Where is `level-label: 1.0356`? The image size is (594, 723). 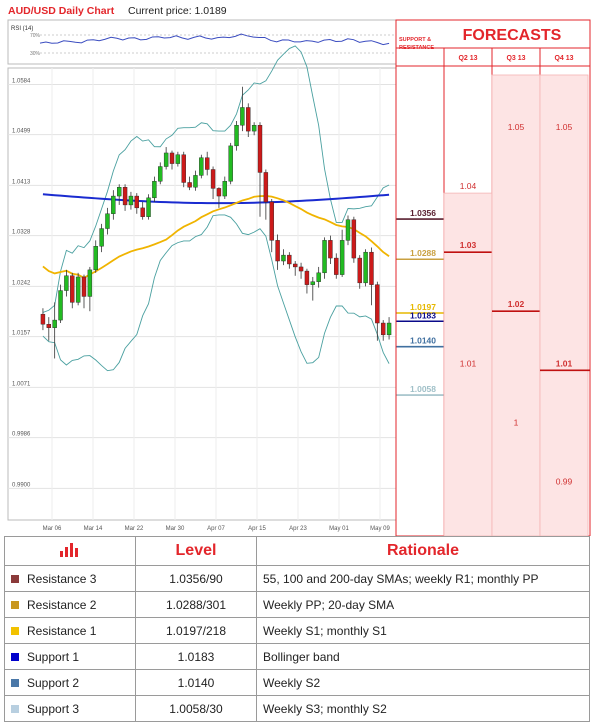 level-label: 1.0356 is located at coordinates (423, 213).